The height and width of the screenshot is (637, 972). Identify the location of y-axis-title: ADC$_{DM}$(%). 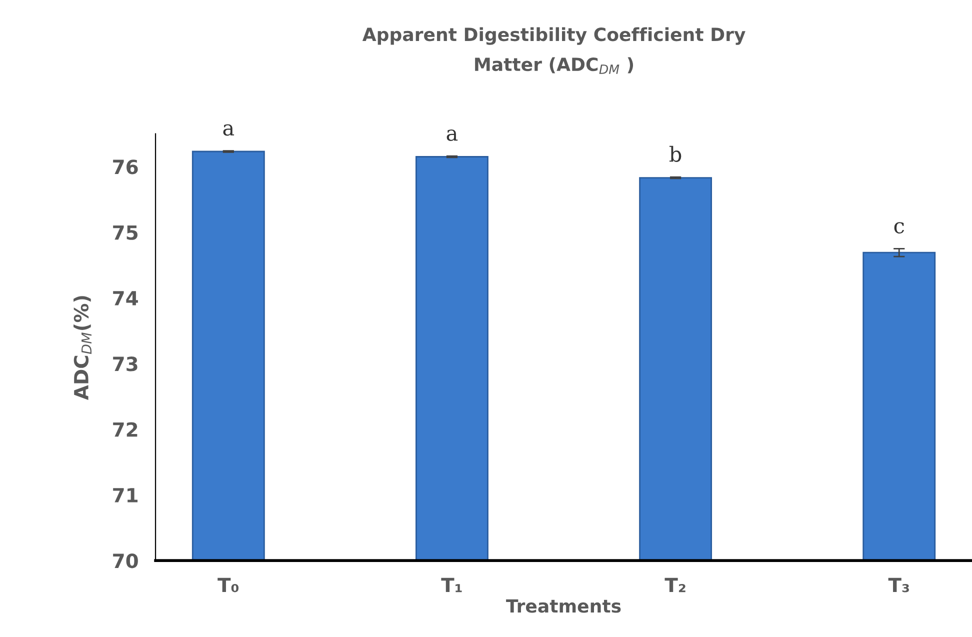
(83, 348).